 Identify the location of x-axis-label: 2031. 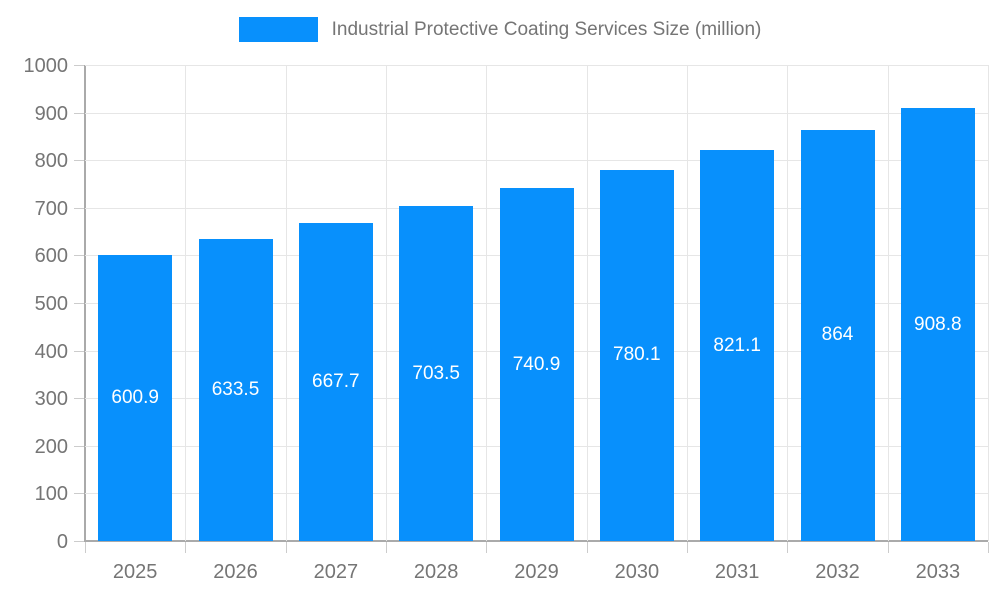
(737, 572).